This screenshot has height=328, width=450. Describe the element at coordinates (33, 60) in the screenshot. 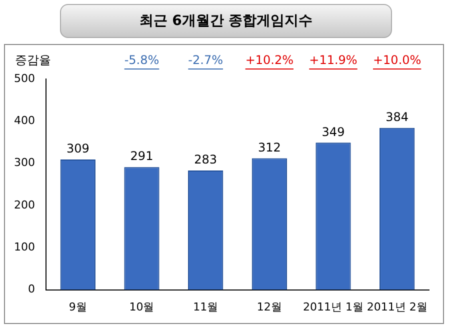

I see `text: 증감율` at that location.